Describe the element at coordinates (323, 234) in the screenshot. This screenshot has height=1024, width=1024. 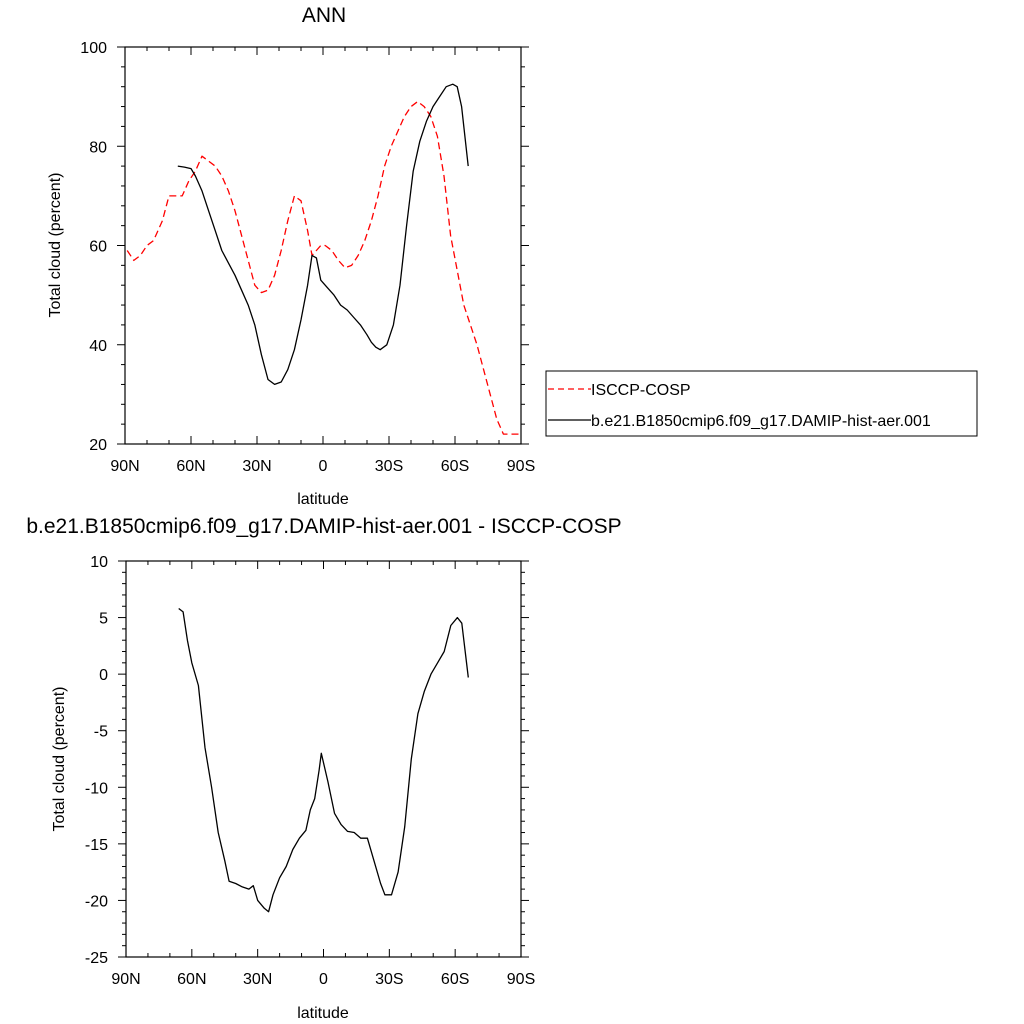
I see `top-model-line` at that location.